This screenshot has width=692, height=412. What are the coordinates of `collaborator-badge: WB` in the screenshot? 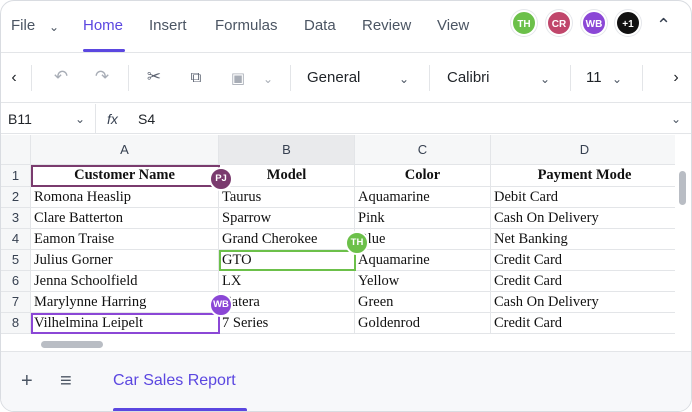 It's located at (221, 305).